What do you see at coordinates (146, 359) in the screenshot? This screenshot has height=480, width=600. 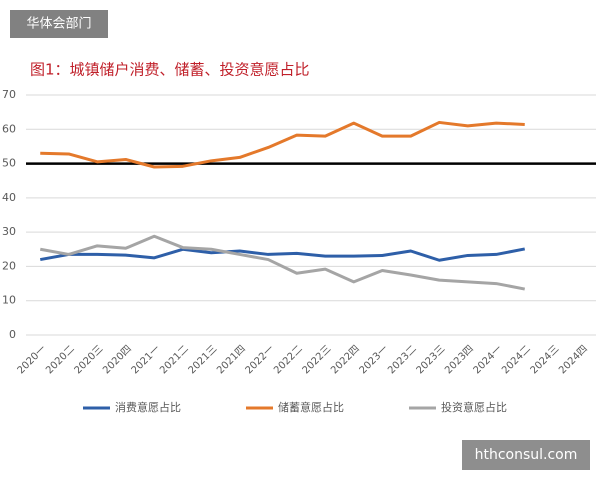 I see `x-tick-label: 2021一` at bounding box center [146, 359].